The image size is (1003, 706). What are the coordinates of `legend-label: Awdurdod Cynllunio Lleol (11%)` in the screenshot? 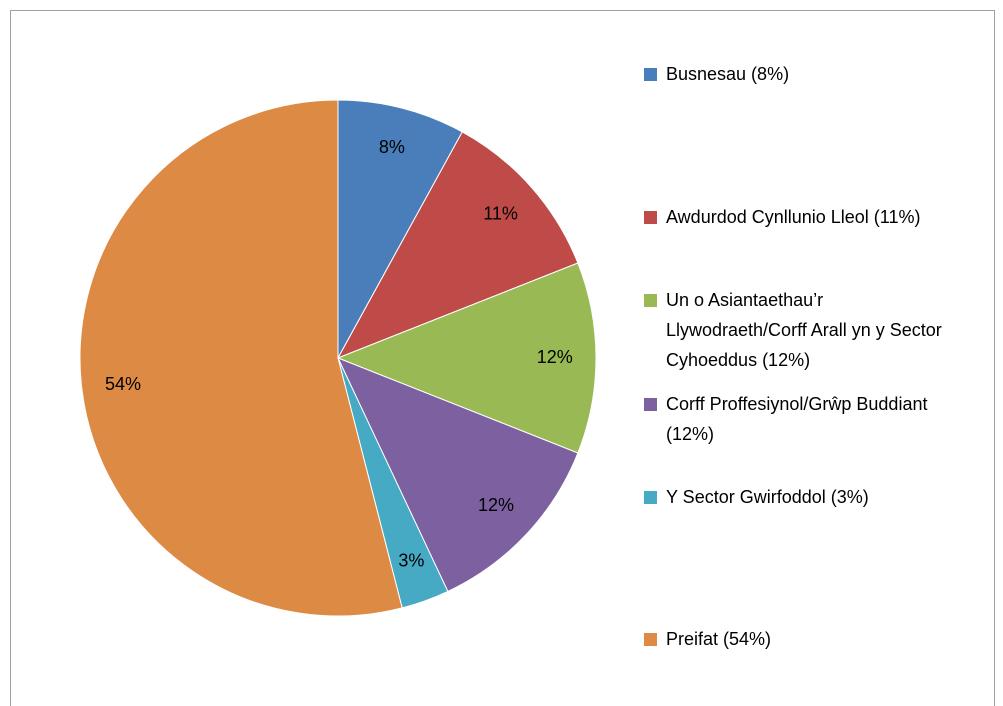 It's located at (793, 217).